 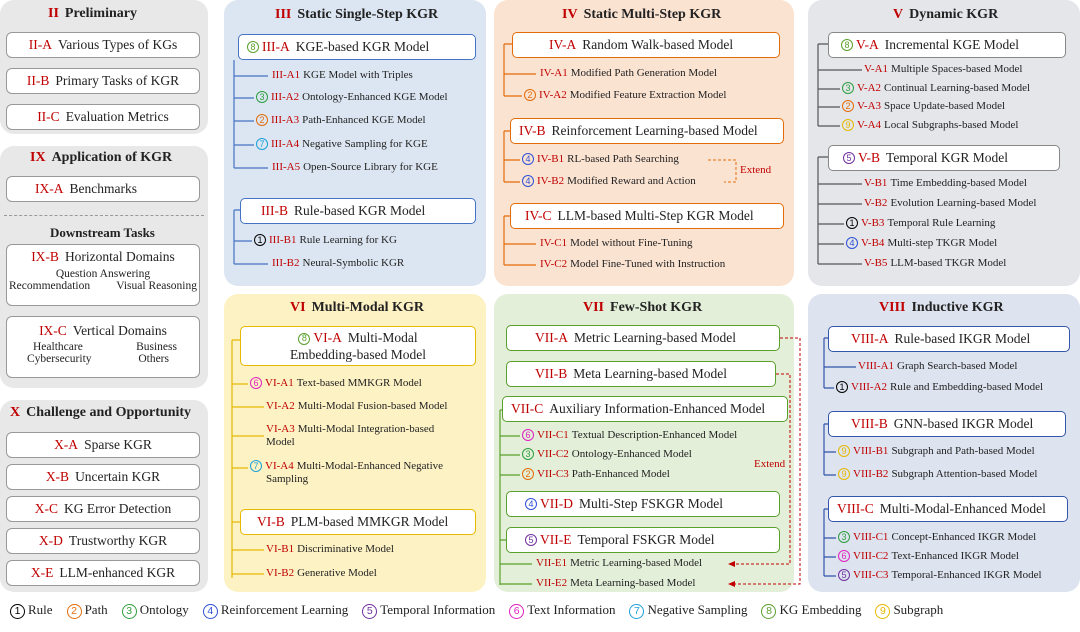 I want to click on box-II-A: II-A Various Types of KGs, so click(x=103, y=45).